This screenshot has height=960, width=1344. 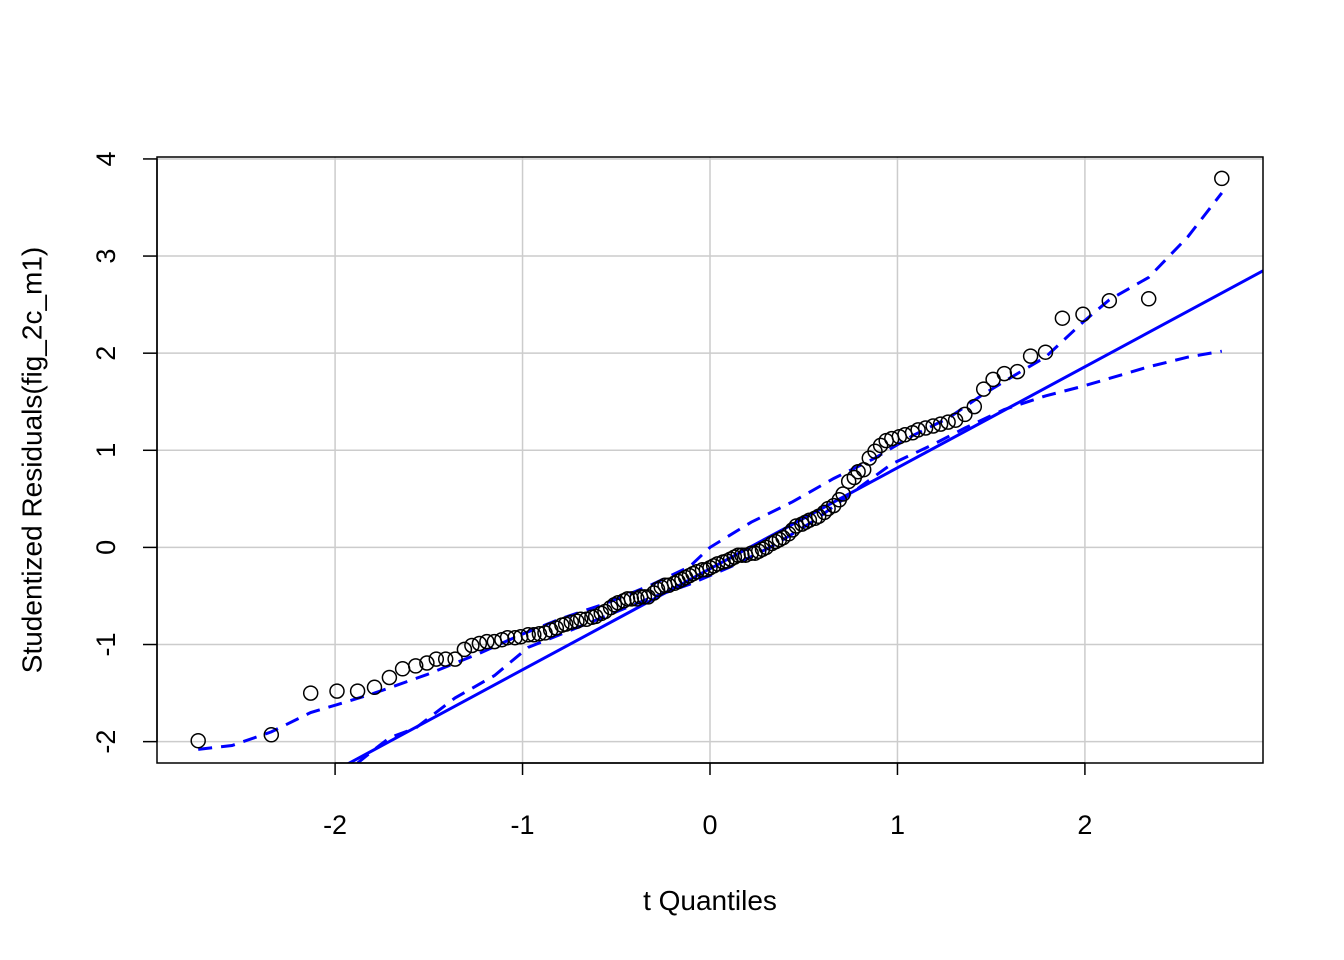 I want to click on y-tick-label: 2, so click(x=106, y=353).